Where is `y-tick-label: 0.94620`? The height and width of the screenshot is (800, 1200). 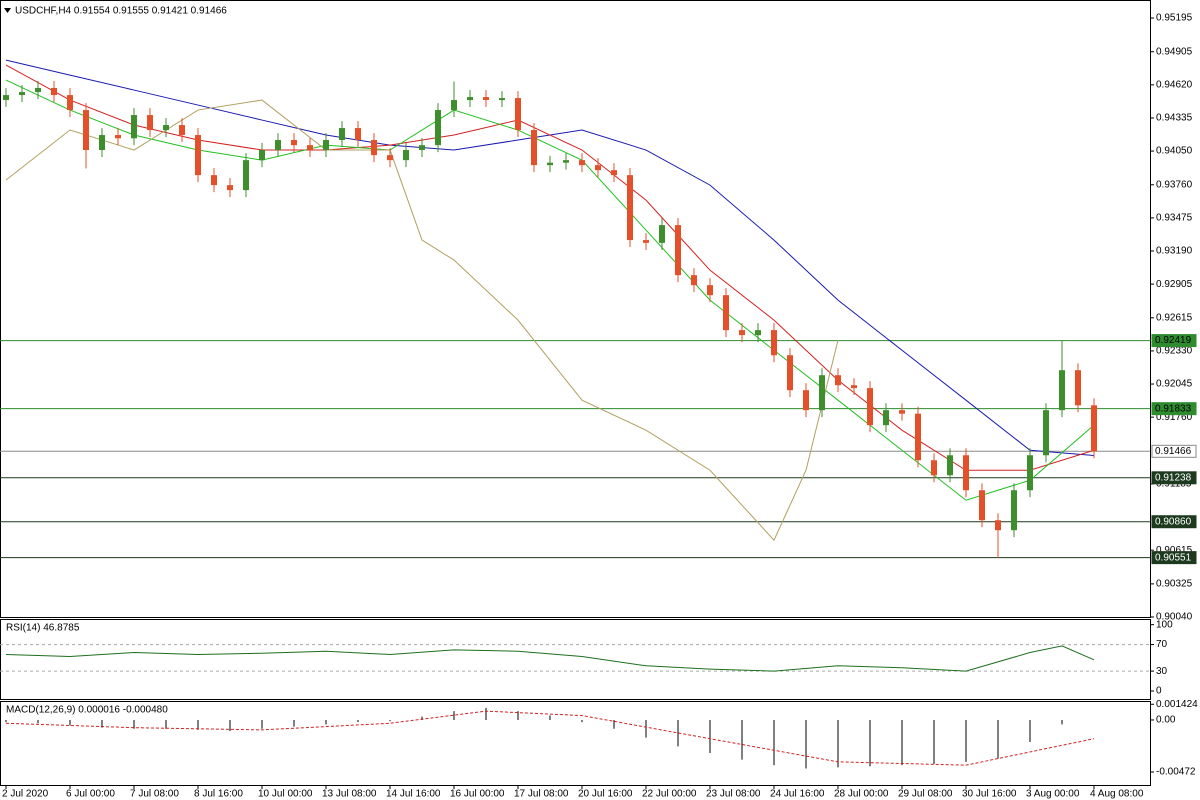 y-tick-label: 0.94620 is located at coordinates (1174, 84).